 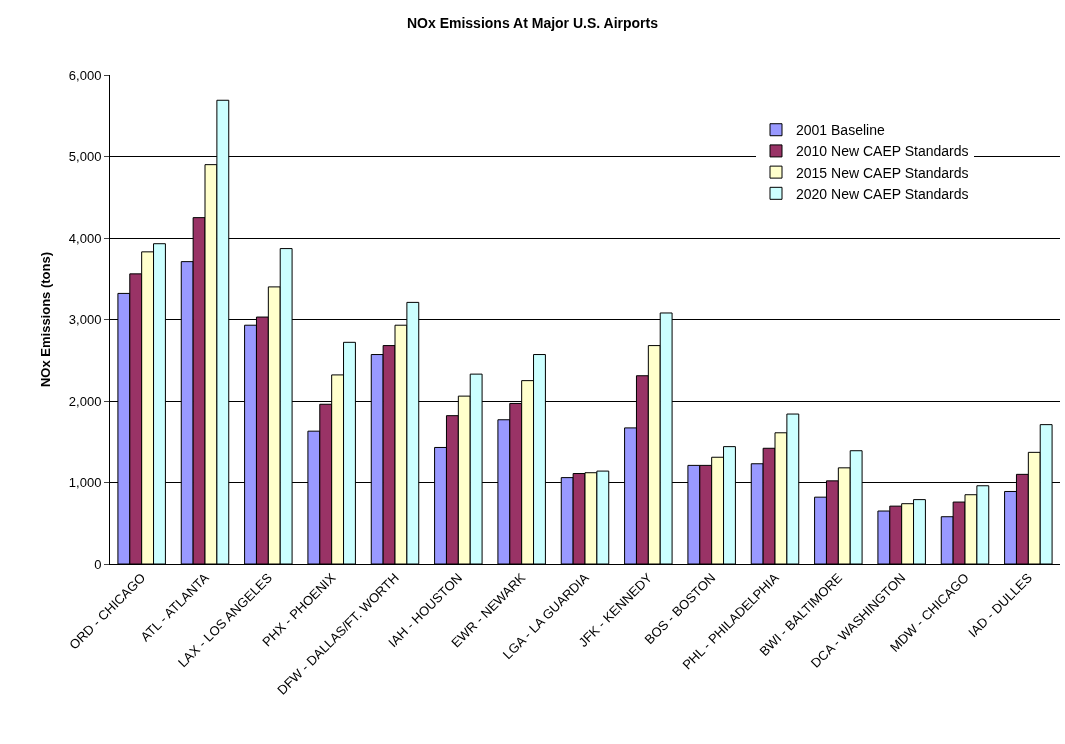 I want to click on y-tick-label: 1,000, so click(x=85, y=483).